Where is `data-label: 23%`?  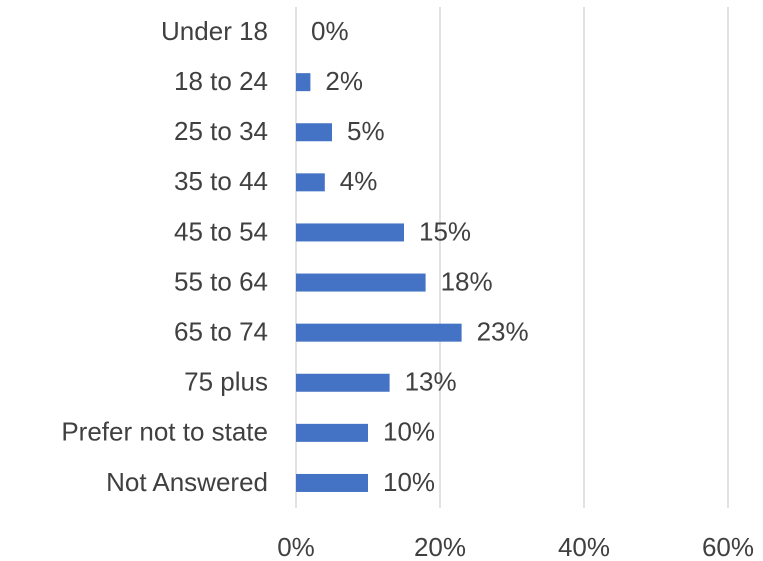
data-label: 23% is located at coordinates (503, 332).